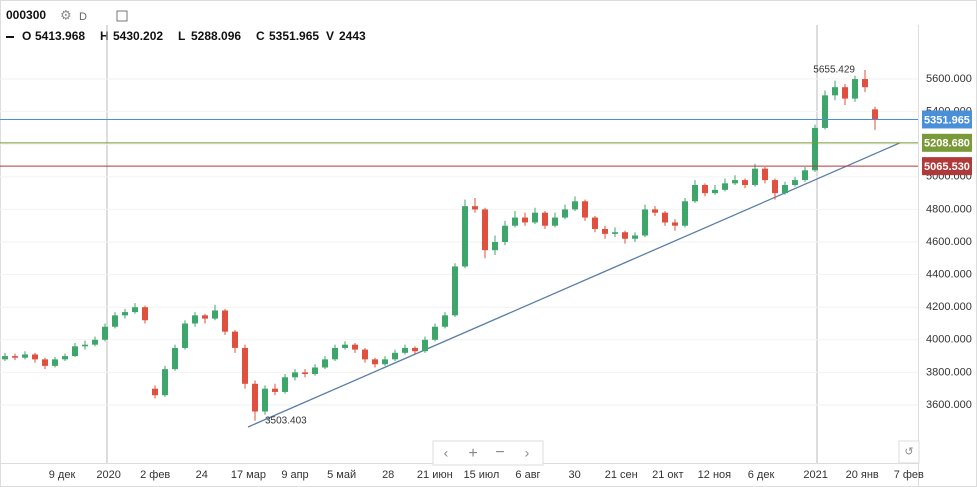 The image size is (977, 487). What do you see at coordinates (949, 405) in the screenshot?
I see `y-tick-label: 3600.000` at bounding box center [949, 405].